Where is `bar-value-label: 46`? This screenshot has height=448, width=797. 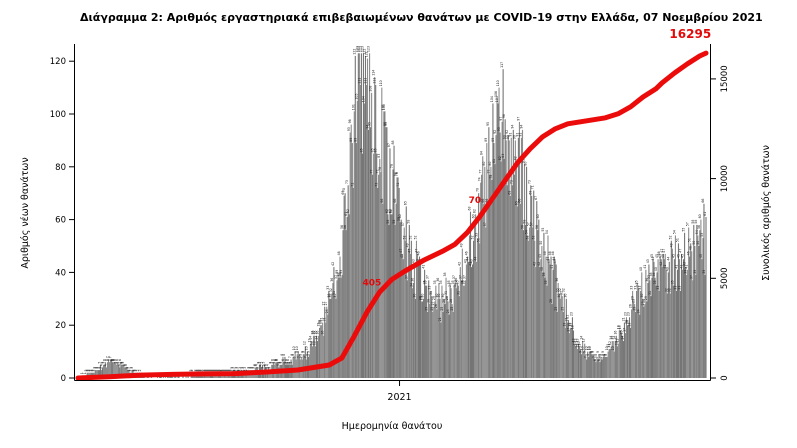 bar-value-label: 46 is located at coordinates (466, 253).